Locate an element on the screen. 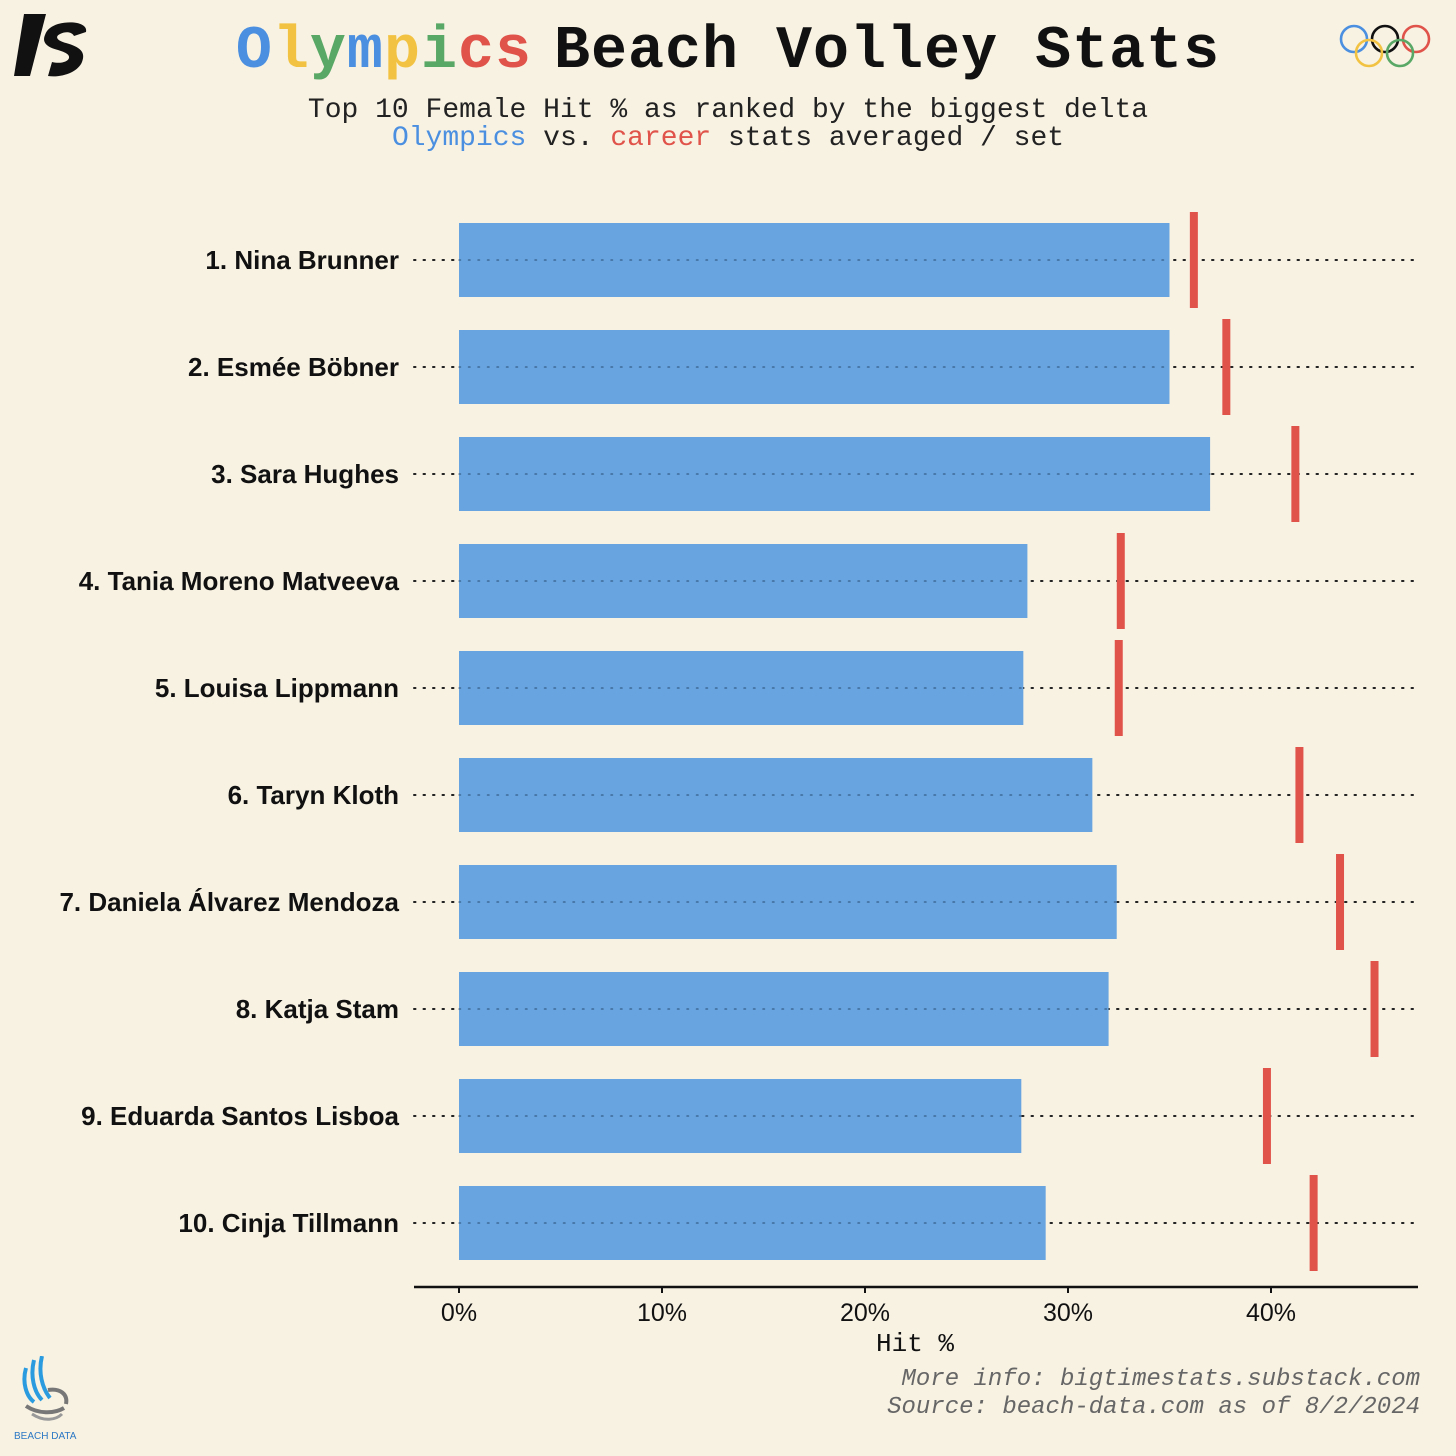 The image size is (1456, 1456). chart-title: Olympics Beach Volley Stats is located at coordinates (728, 52).